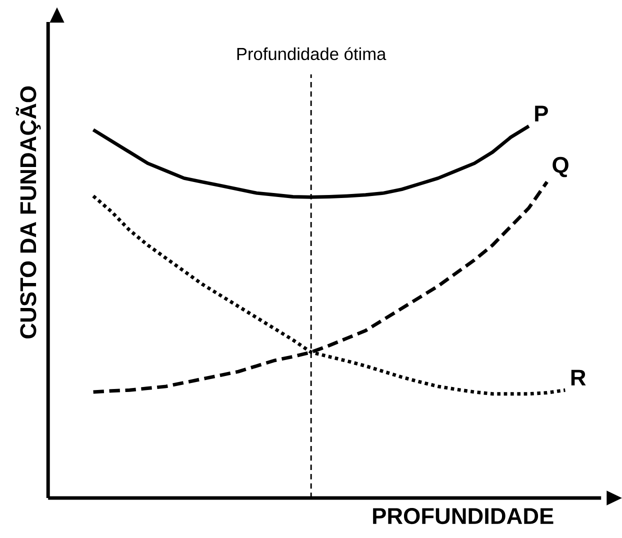  I want to click on x-axis-title: PROFUNDIDADE, so click(463, 516).